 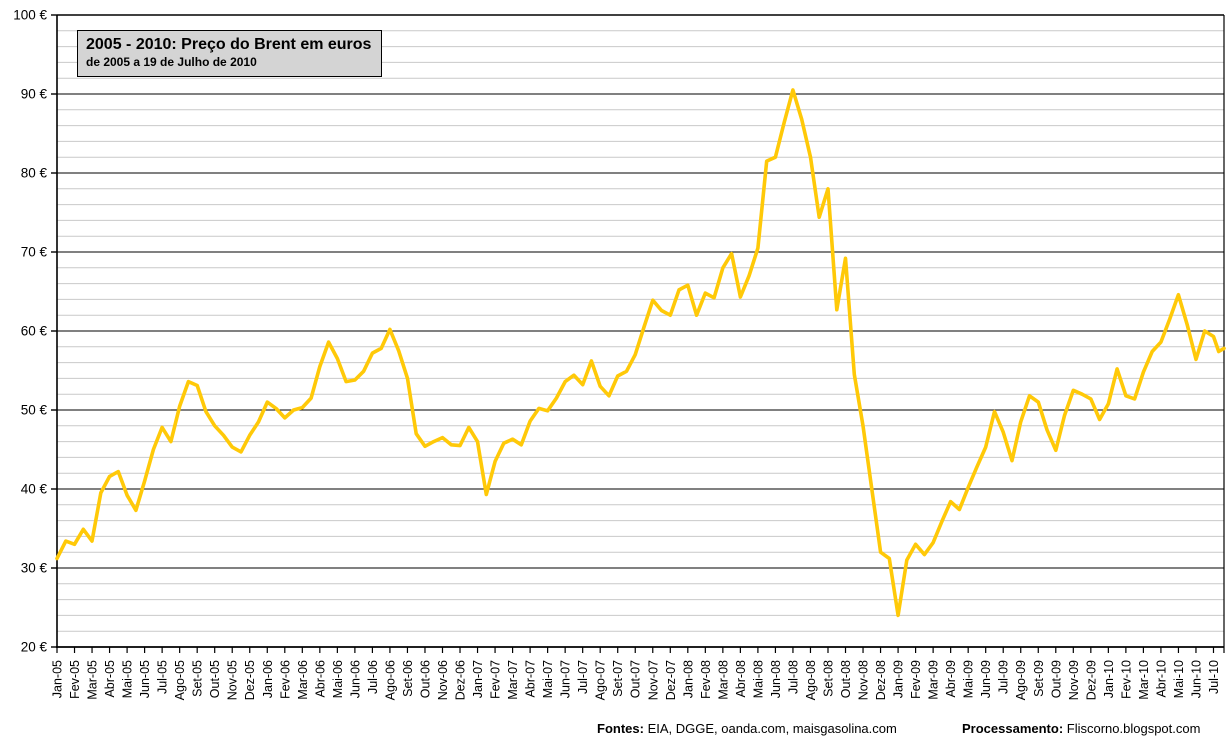 I want to click on x-axis-label: Ago-07, so click(x=601, y=680).